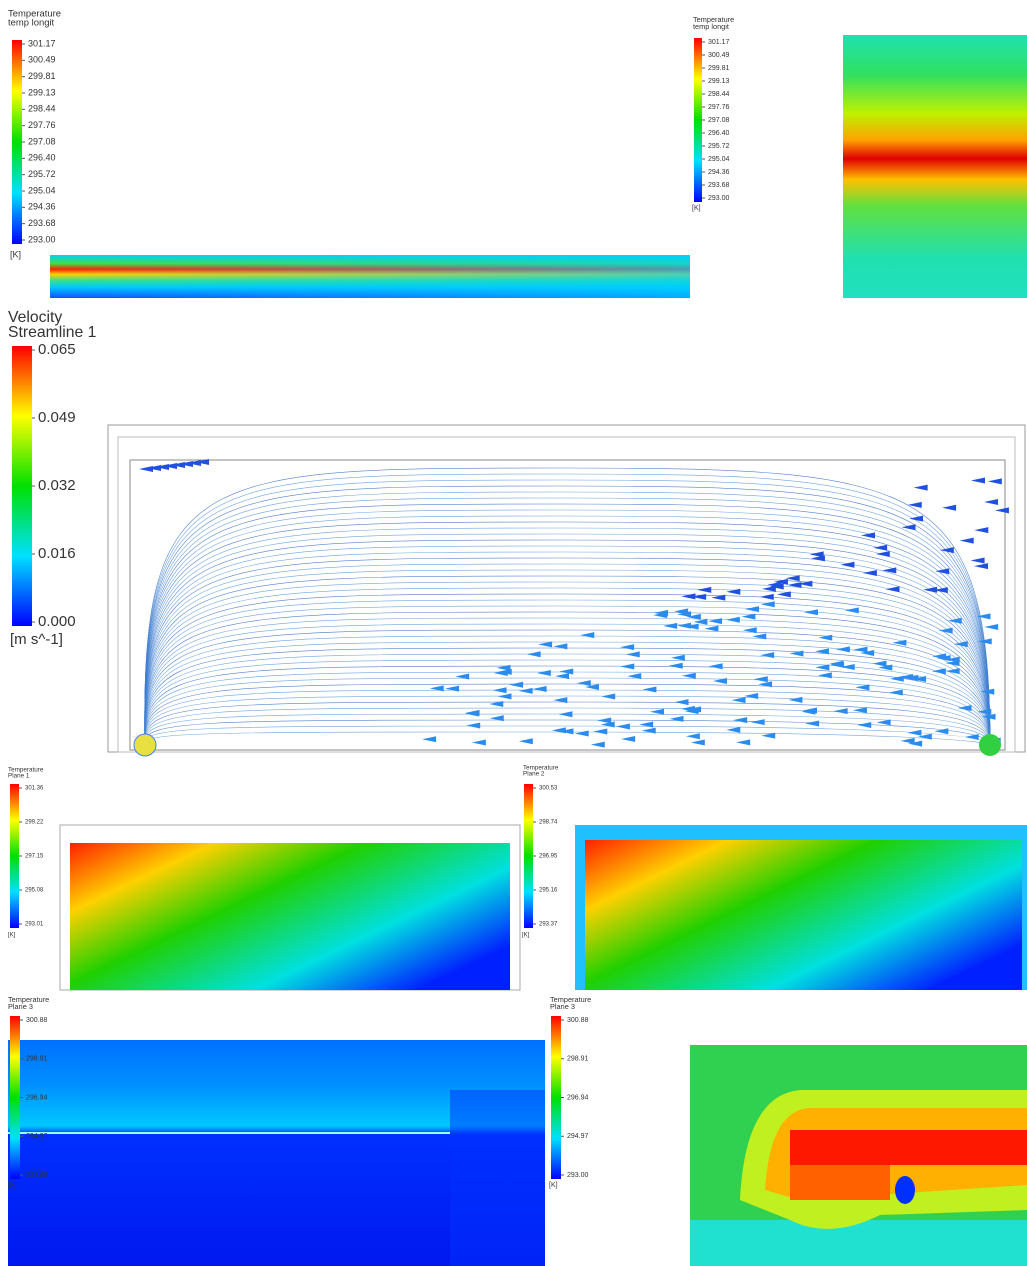  What do you see at coordinates (42, 223) in the screenshot?
I see `colorbar-label: 293.68` at bounding box center [42, 223].